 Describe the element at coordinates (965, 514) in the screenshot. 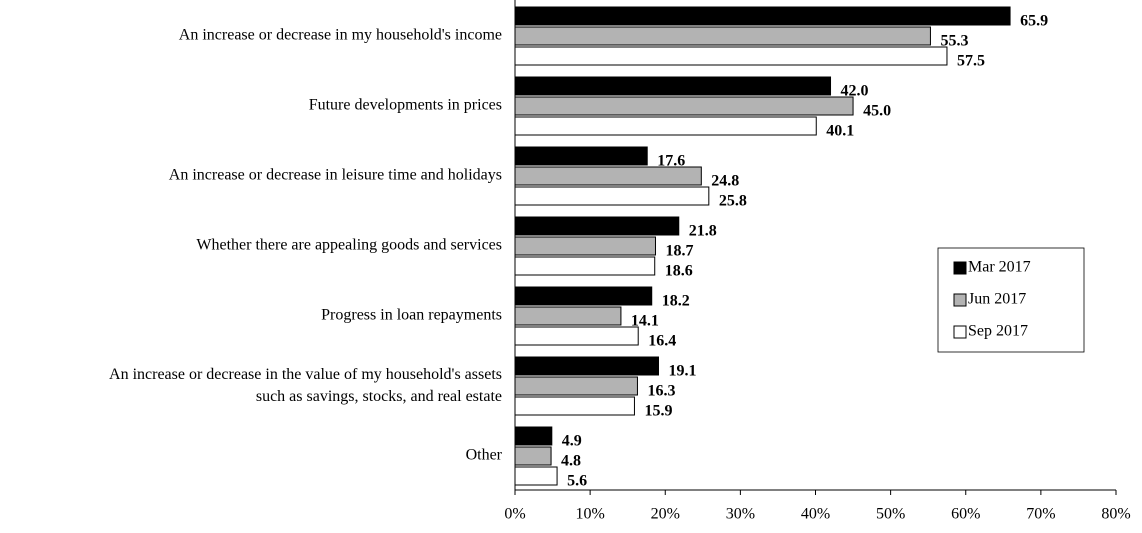

I see `x-tick-label: 60%` at that location.